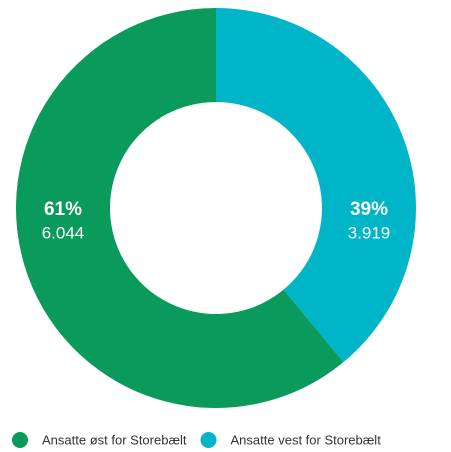  Describe the element at coordinates (114, 439) in the screenshot. I see `legend-label: Ansatte øst for Storebælt` at that location.